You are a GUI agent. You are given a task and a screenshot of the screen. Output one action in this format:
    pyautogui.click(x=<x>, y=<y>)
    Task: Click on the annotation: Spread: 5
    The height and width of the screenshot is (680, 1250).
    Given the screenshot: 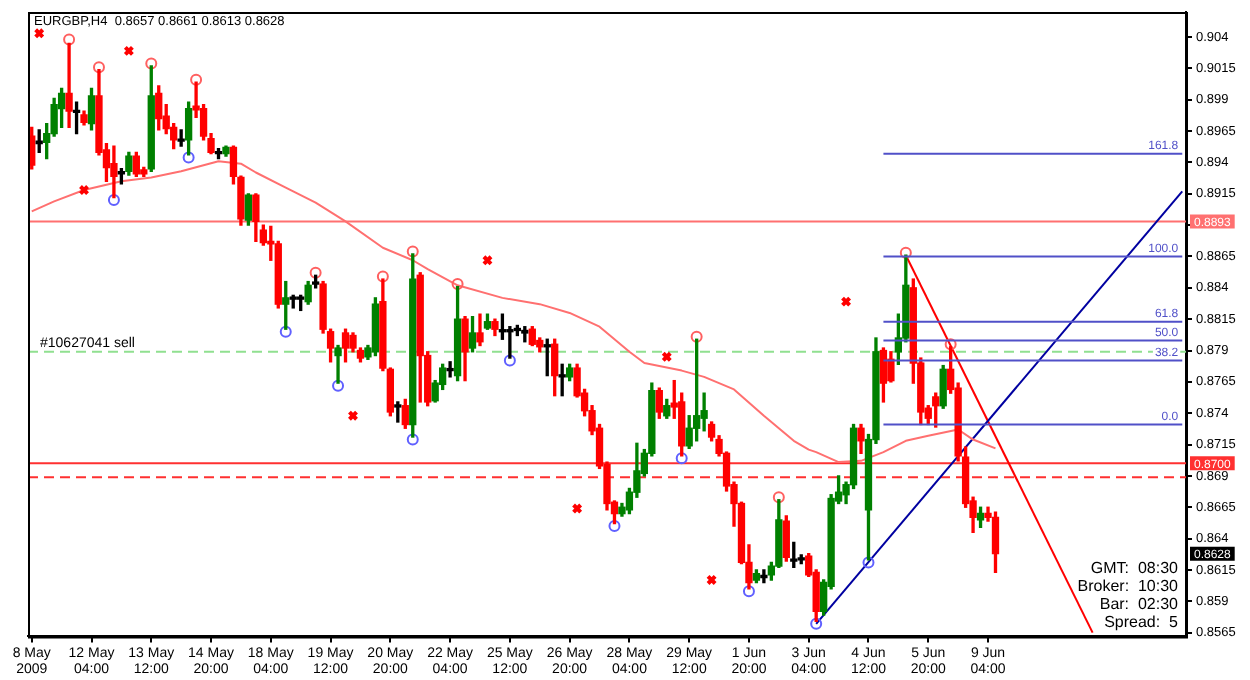 What is the action you would take?
    pyautogui.click(x=1142, y=621)
    